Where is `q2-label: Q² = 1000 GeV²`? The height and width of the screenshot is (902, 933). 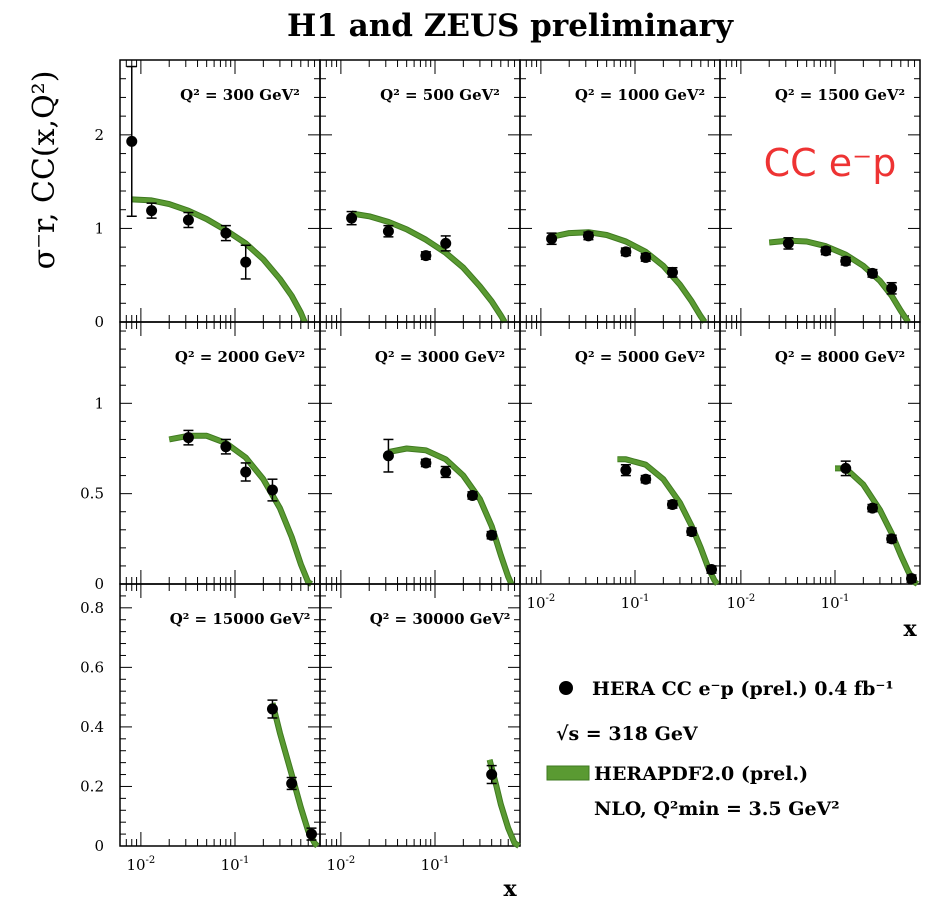 q2-label: Q² = 1000 GeV² is located at coordinates (640, 95).